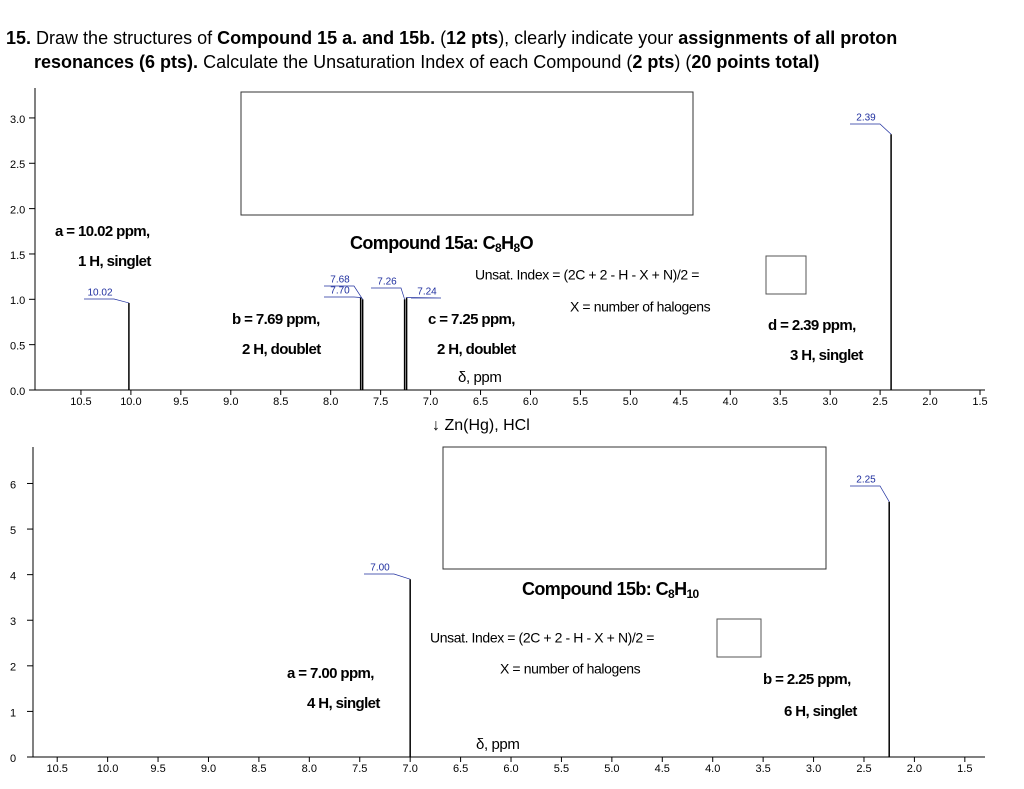 Image resolution: width=1024 pixels, height=789 pixels. Describe the element at coordinates (17, 347) in the screenshot. I see `y-tick-label: 0.5` at that location.